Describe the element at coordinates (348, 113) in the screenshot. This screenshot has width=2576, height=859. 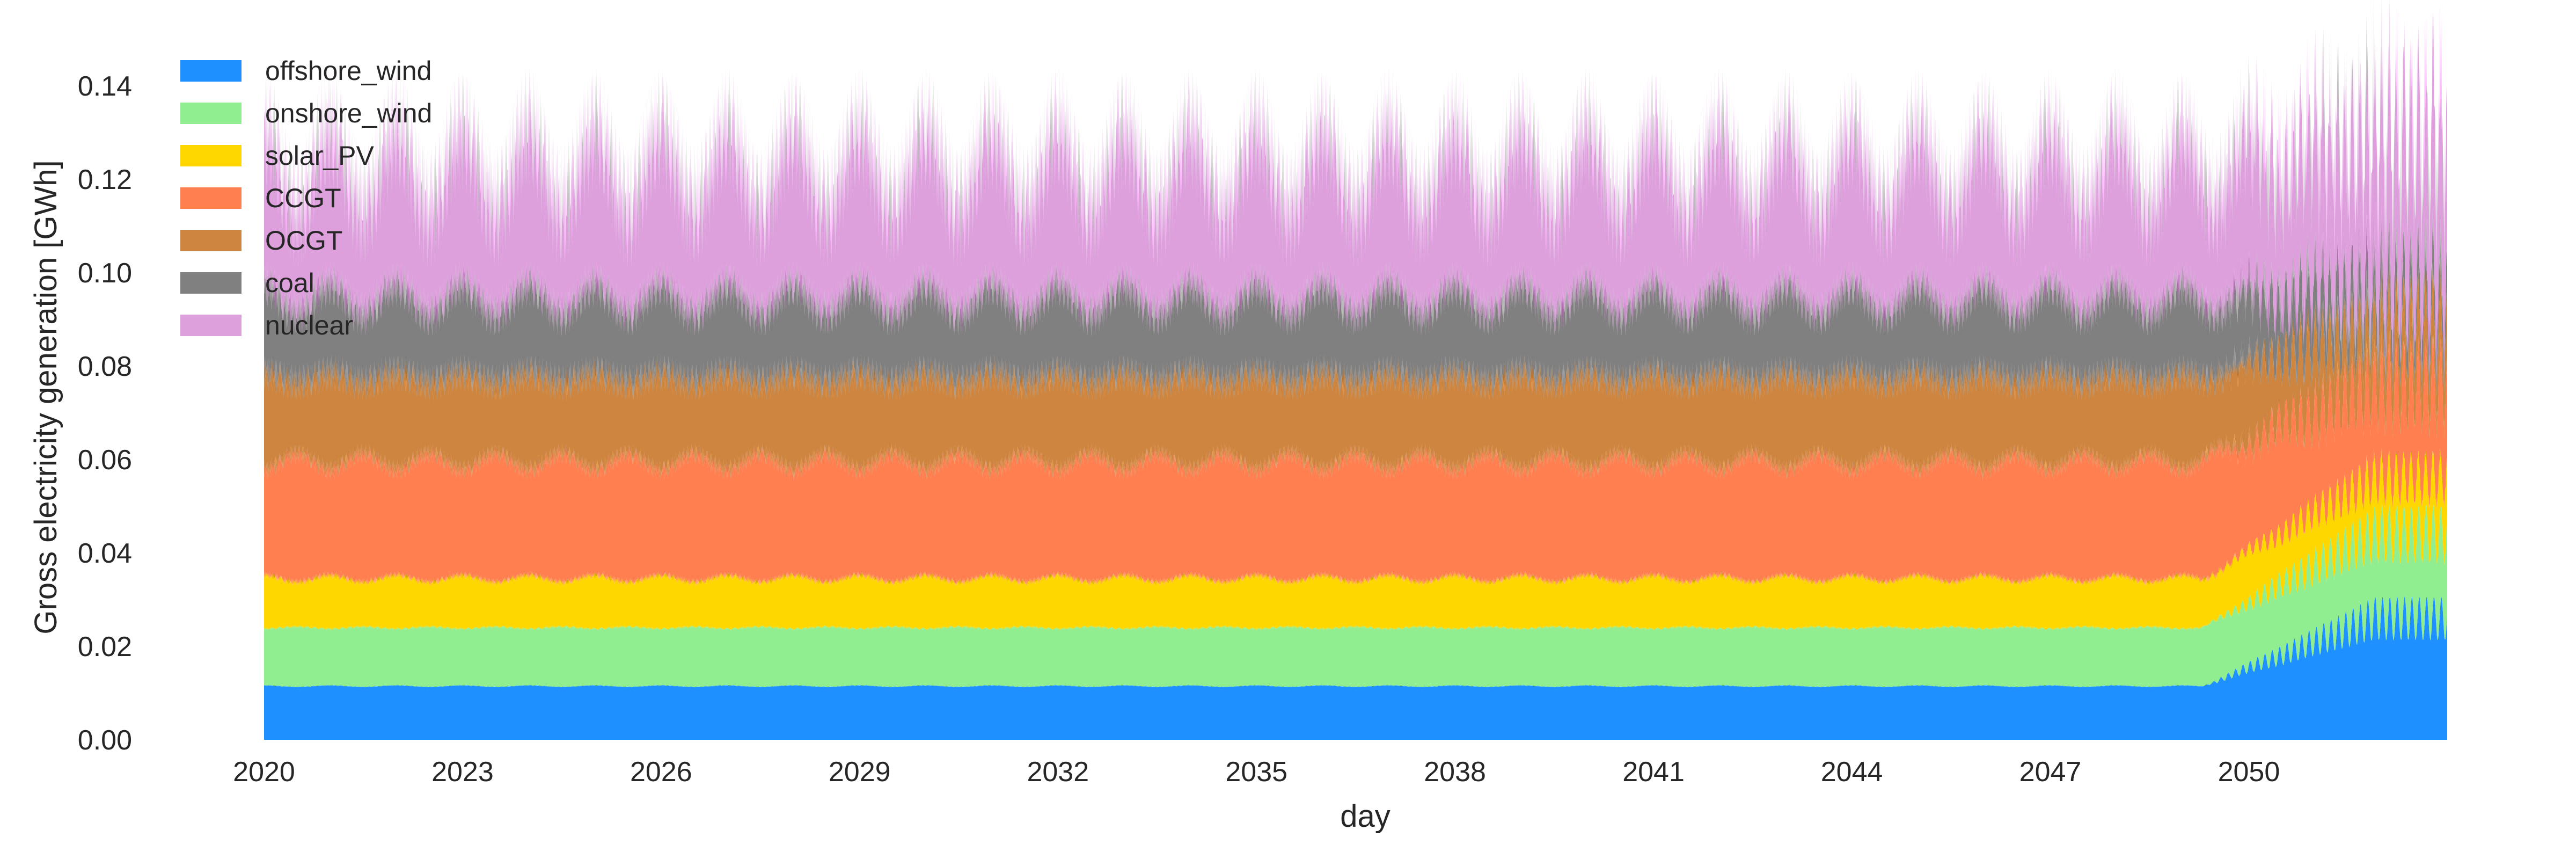
I see `legend-label: onshore_wind` at that location.